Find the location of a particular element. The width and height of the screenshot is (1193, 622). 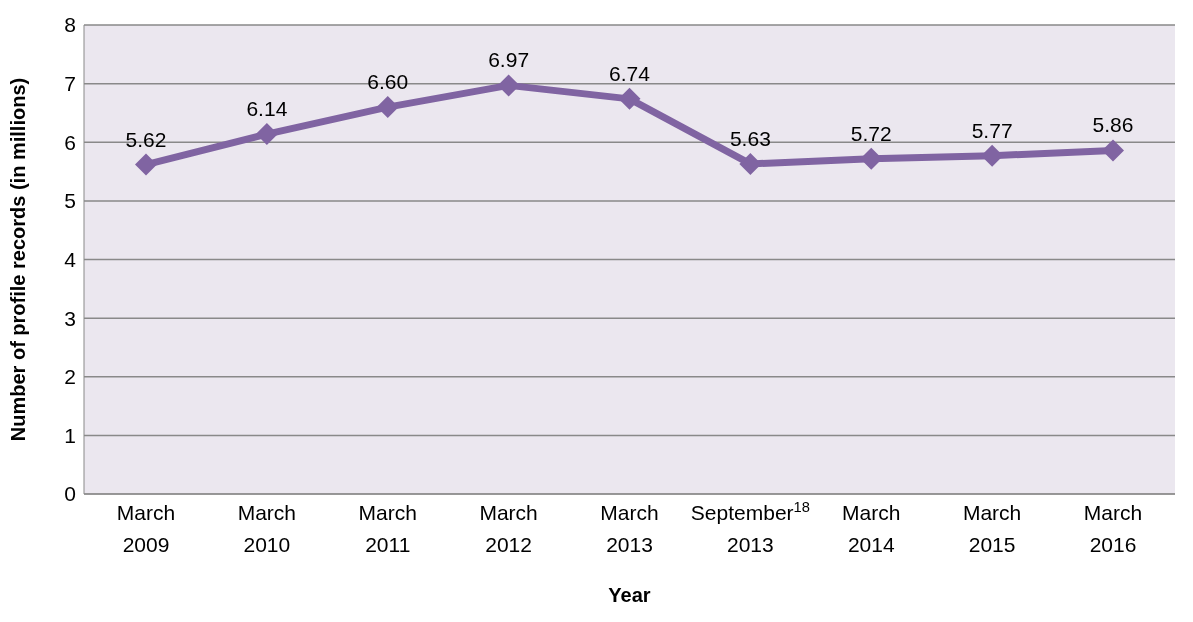

y-tick-label: 0 is located at coordinates (70, 494).